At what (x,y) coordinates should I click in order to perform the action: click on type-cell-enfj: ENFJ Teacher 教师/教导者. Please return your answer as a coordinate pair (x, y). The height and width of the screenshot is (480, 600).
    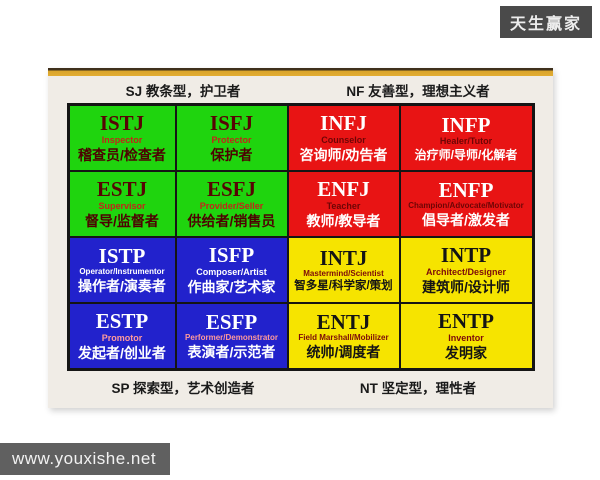
    Looking at the image, I should click on (343, 204).